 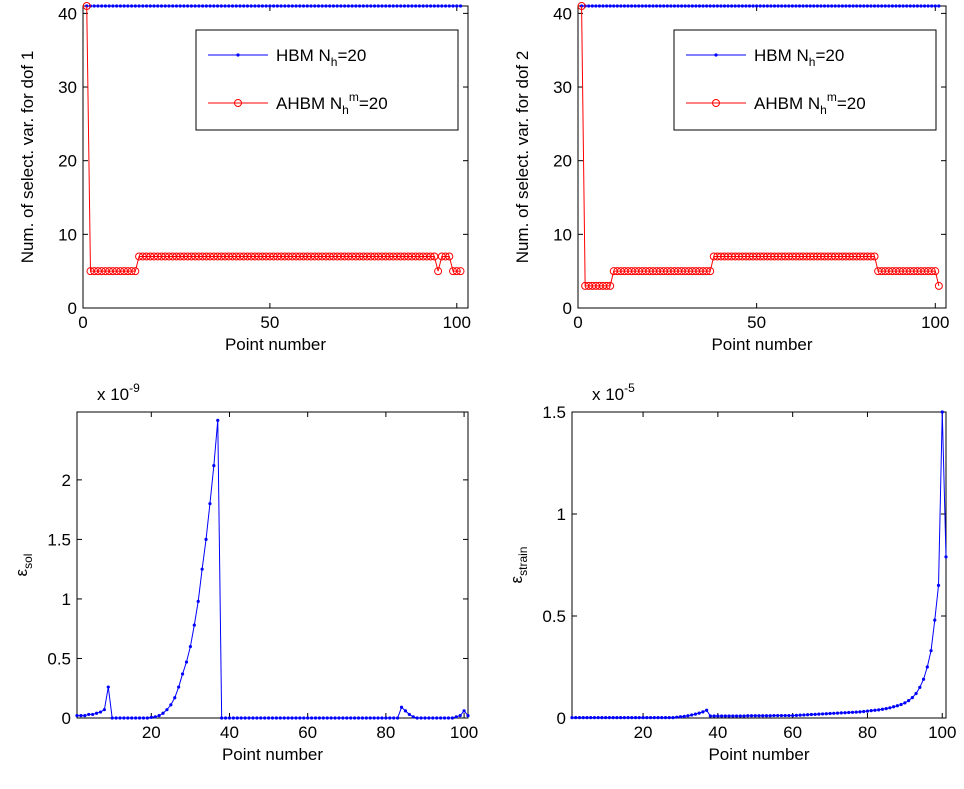 I want to click on x-tick-label: 80, so click(x=385, y=732).